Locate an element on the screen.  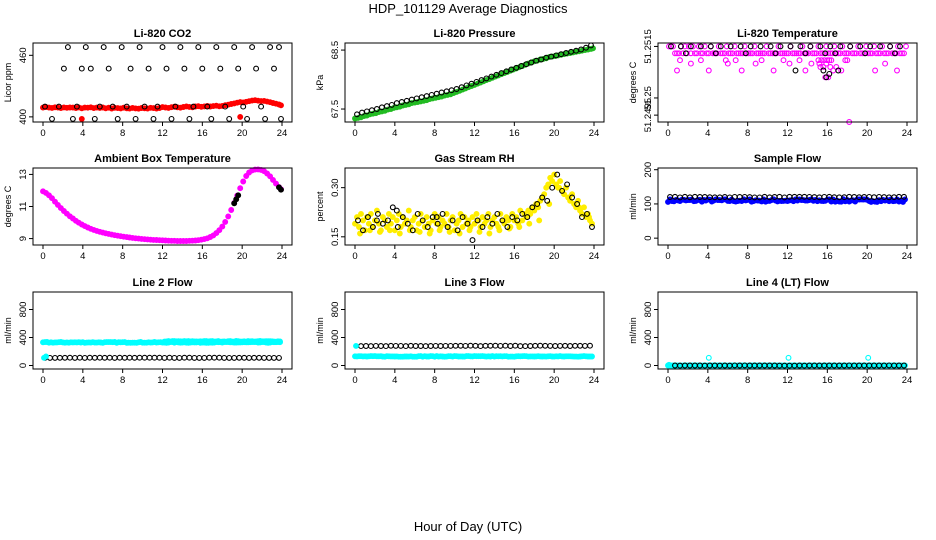
panel-sample: Sample Flow ml/min 0 4 8 12 16 20 24 0 100 200 is located at coordinates (773, 207).